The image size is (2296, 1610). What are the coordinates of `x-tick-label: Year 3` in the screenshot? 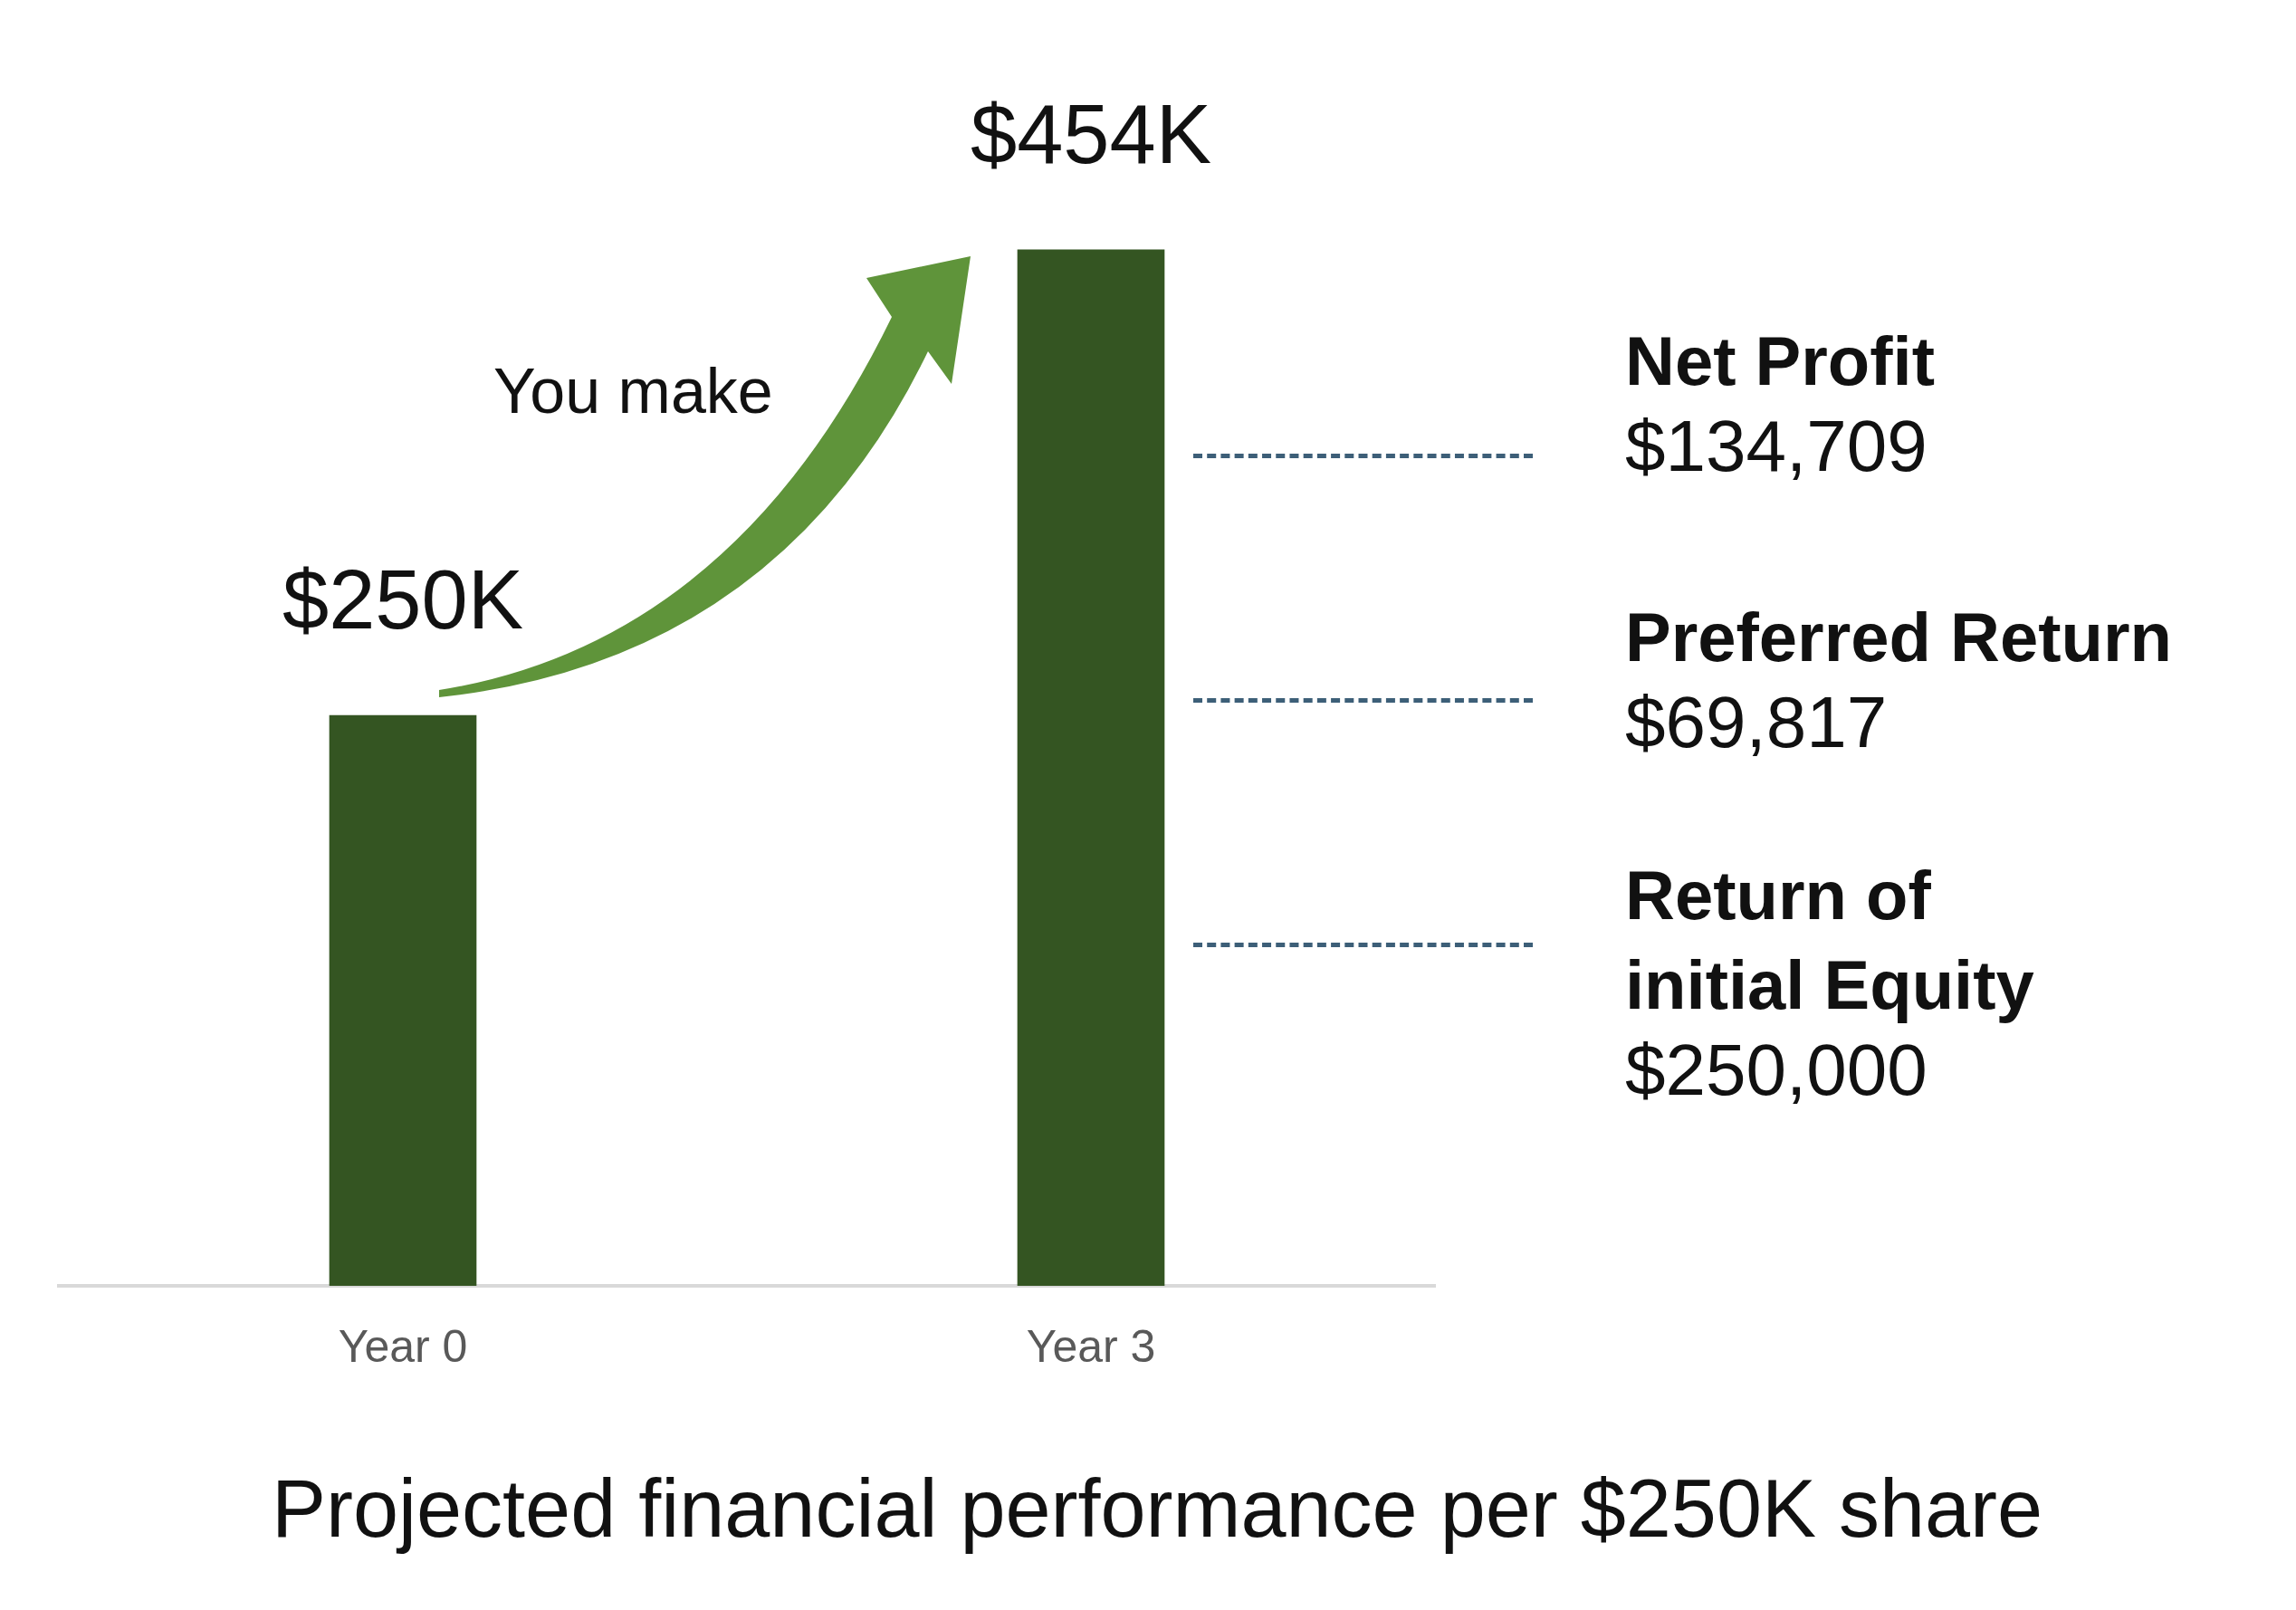 It's located at (1091, 1346).